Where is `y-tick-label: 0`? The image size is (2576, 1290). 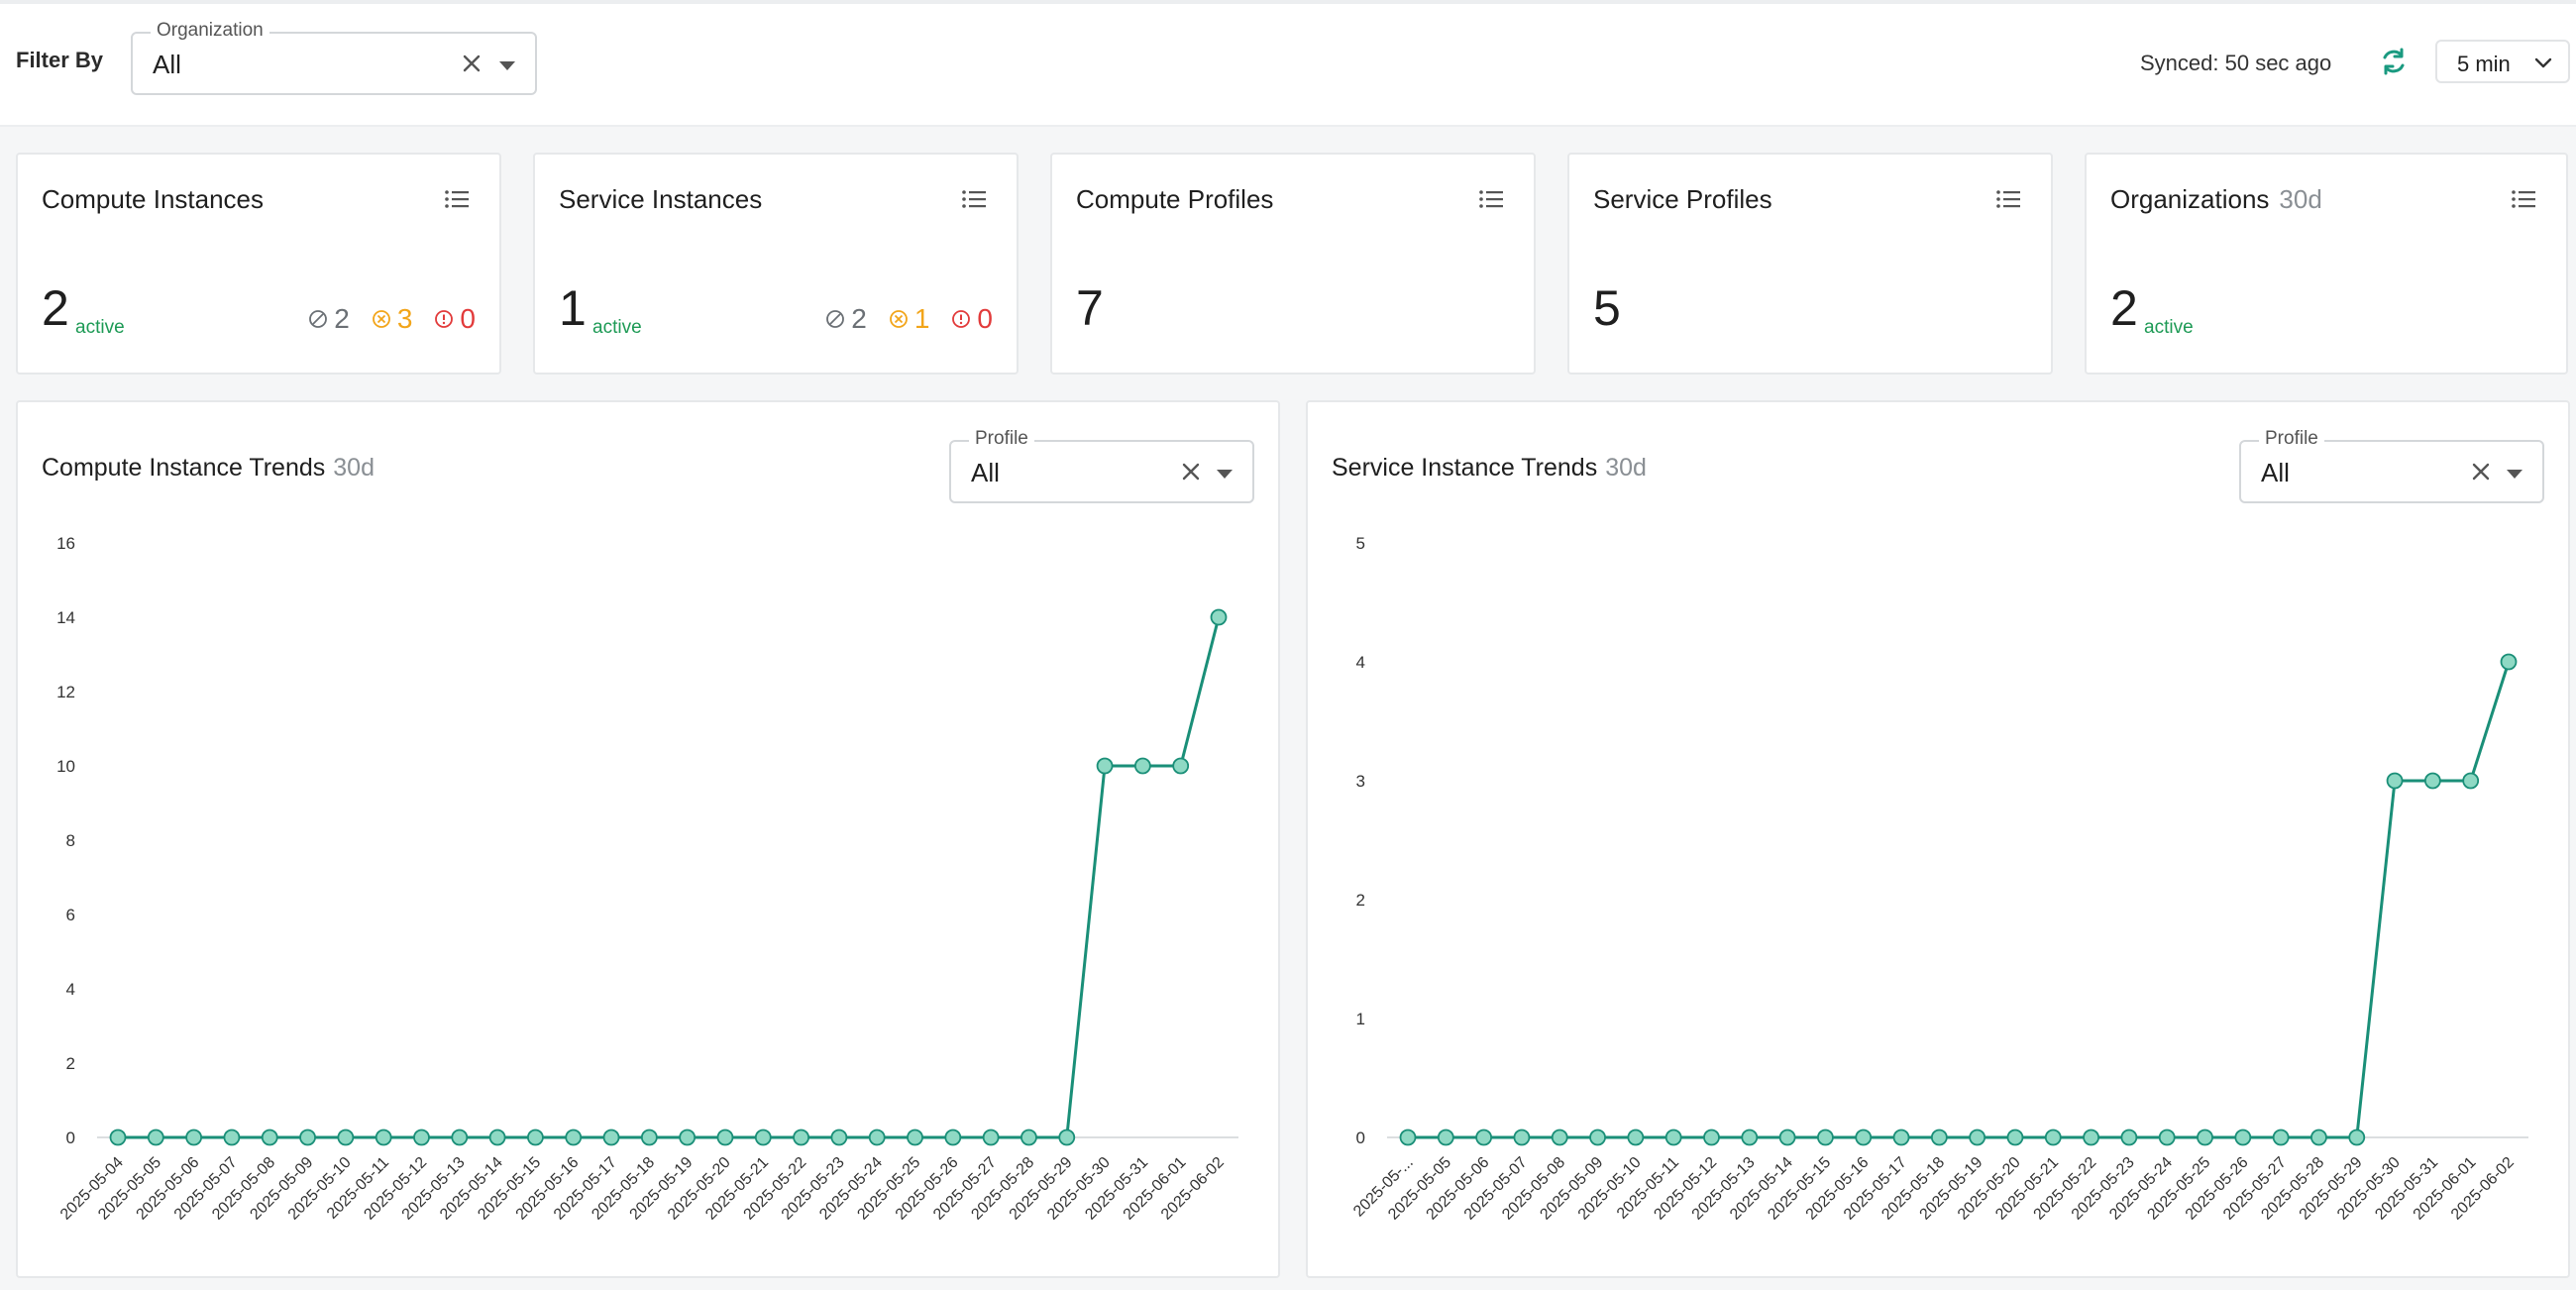 y-tick-label: 0 is located at coordinates (1360, 1138).